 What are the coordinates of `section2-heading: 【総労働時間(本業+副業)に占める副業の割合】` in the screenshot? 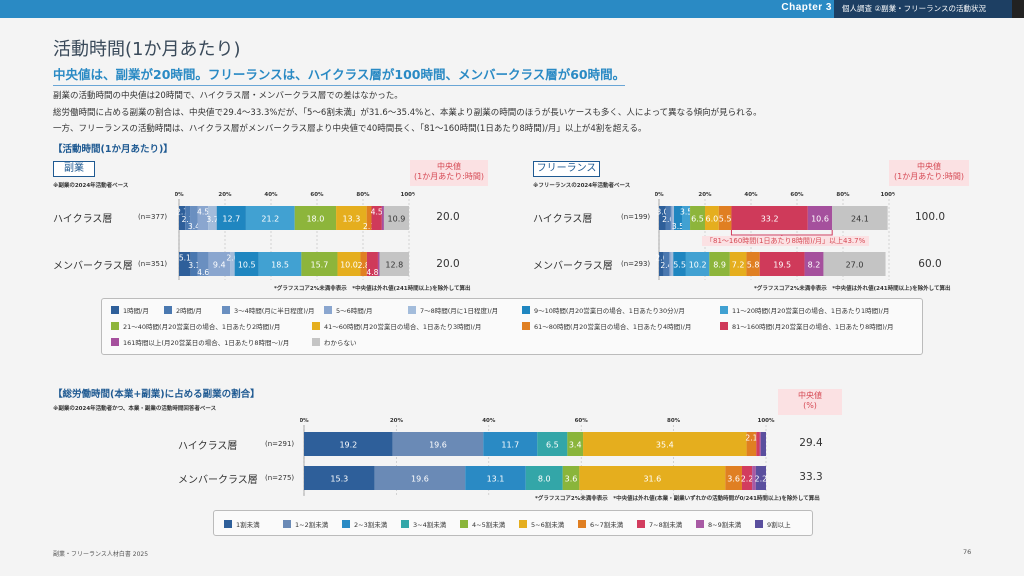 It's located at (156, 394).